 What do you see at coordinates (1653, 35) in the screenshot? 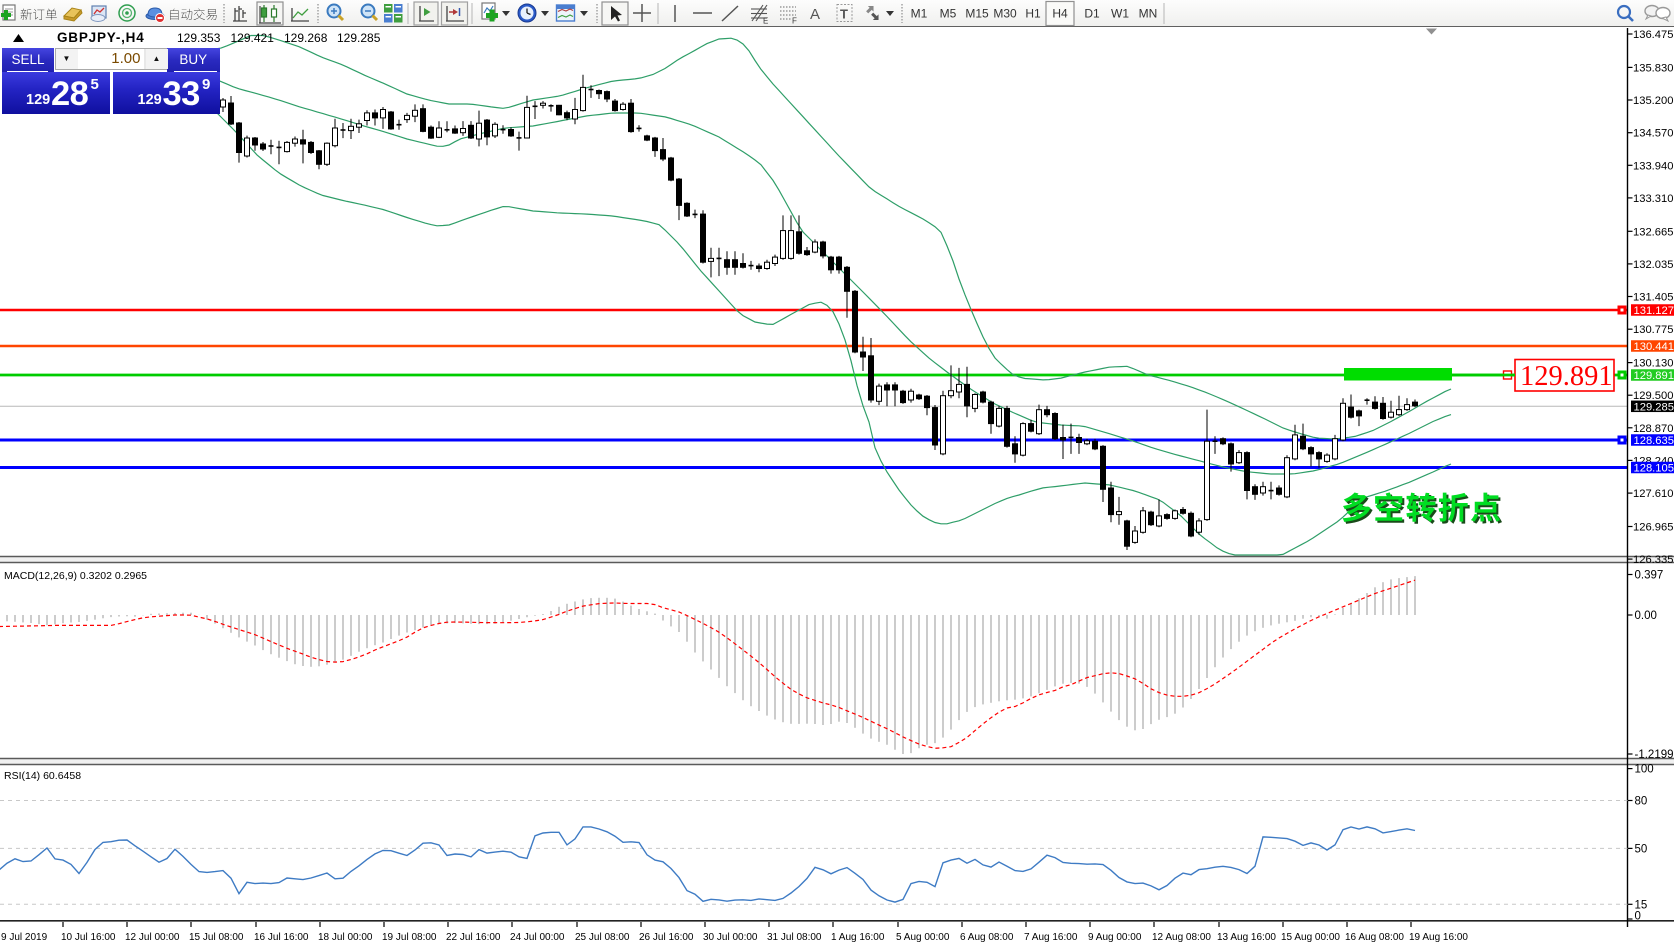
I see `svg-text: 136.475` at bounding box center [1653, 35].